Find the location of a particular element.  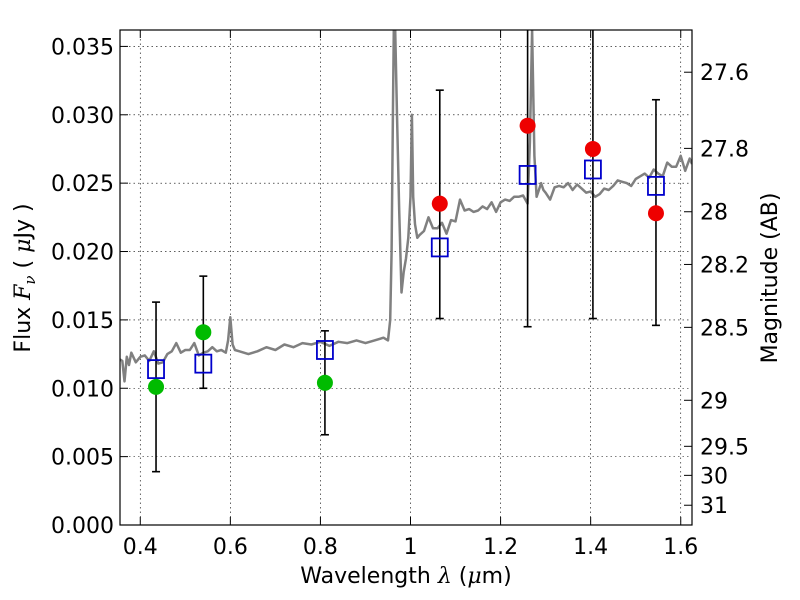

mag-tick-label: 29.5 is located at coordinates (724, 447).